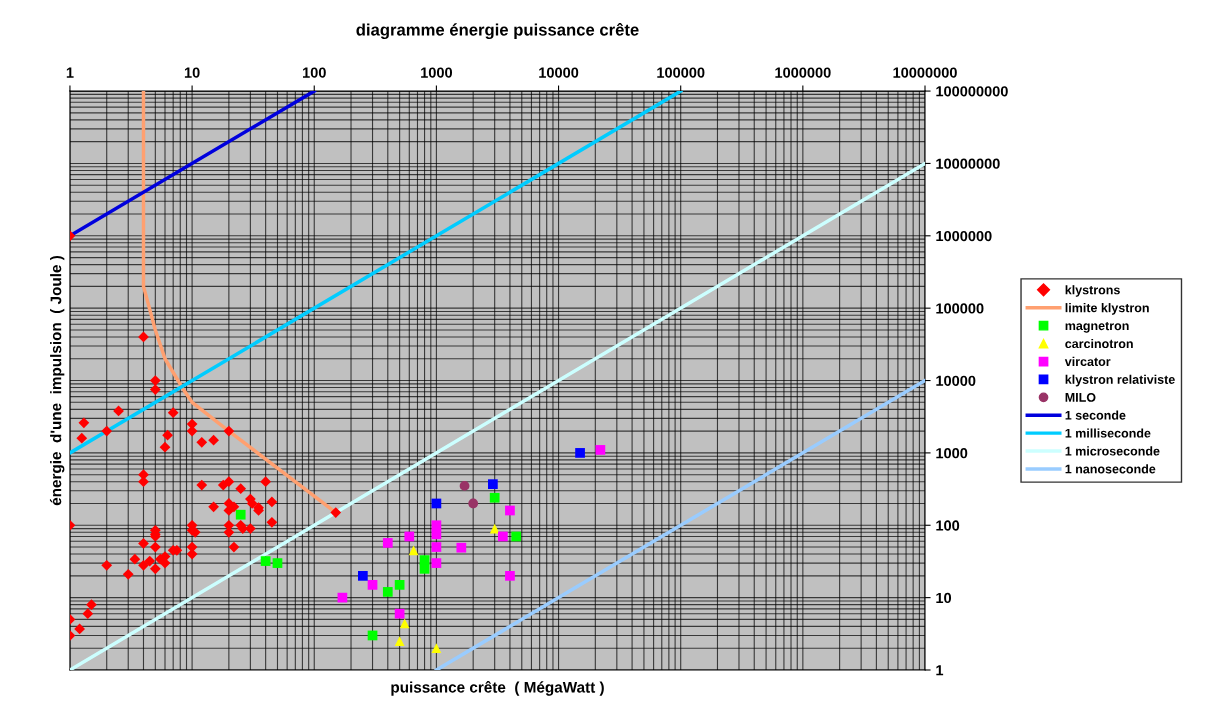 The image size is (1206, 706). Describe the element at coordinates (803, 72) in the screenshot. I see `x-tick-label: 1000000` at that location.